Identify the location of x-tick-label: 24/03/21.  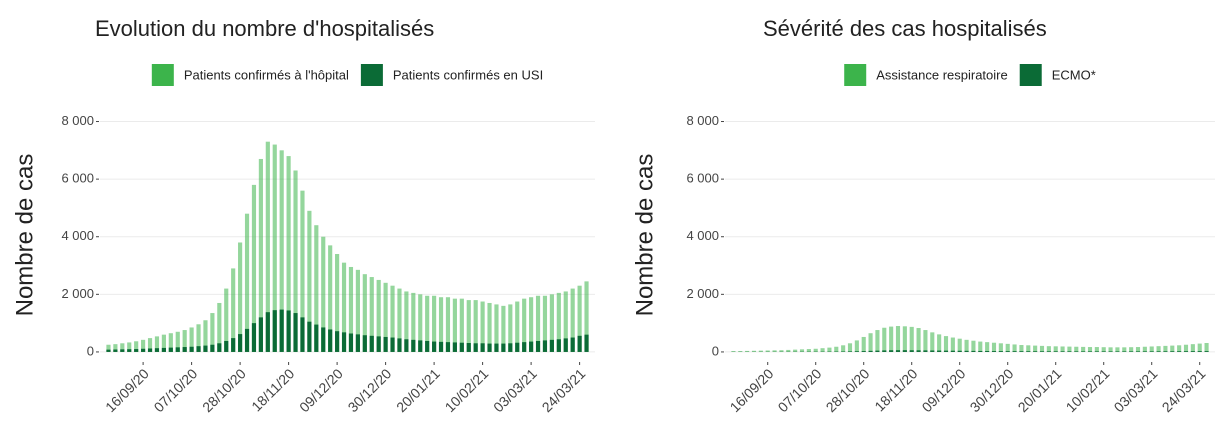
(1184, 390).